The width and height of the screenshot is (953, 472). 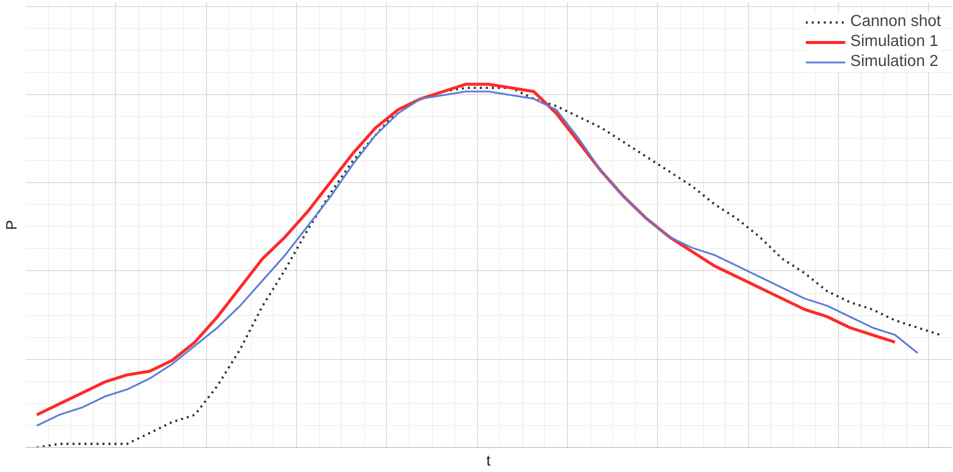 What do you see at coordinates (489, 461) in the screenshot?
I see `x-axis-title: t` at bounding box center [489, 461].